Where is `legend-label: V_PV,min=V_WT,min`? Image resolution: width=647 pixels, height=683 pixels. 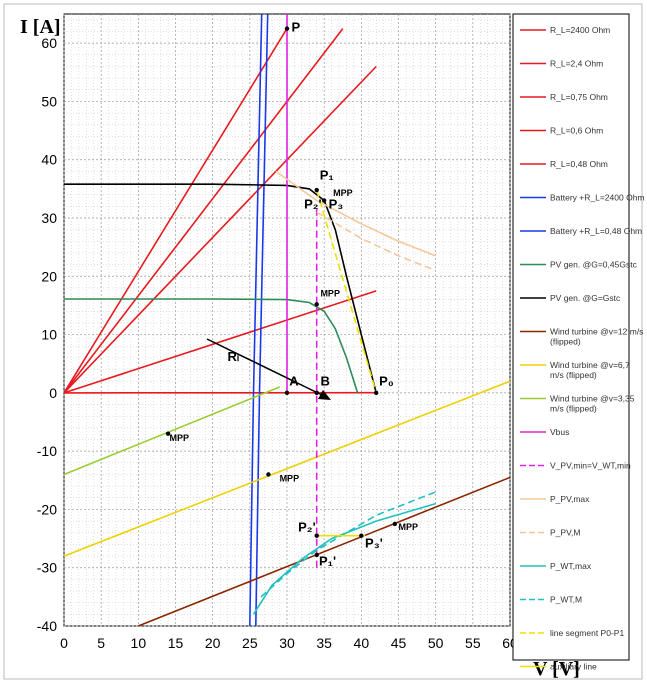
legend-label: V_PV,min=V_WT,min is located at coordinates (590, 466).